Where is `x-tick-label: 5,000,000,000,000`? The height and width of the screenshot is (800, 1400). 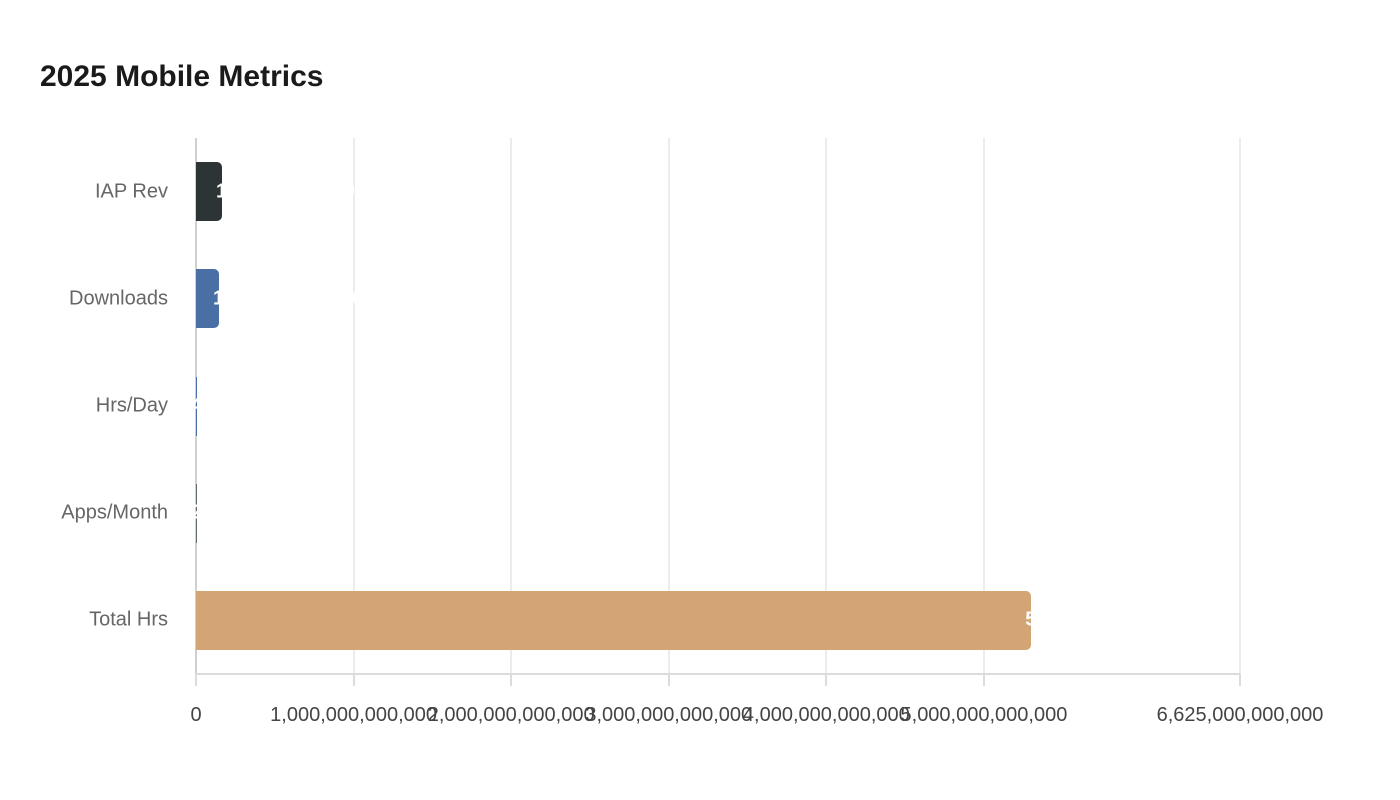 x-tick-label: 5,000,000,000,000 is located at coordinates (984, 715).